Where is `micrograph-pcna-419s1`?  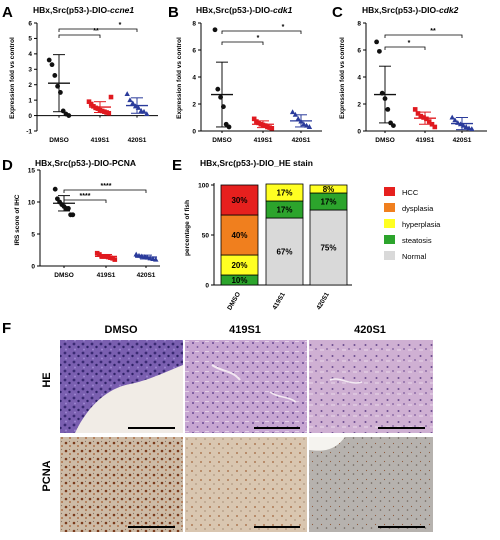 micrograph-pcna-419s1 is located at coordinates (246, 484).